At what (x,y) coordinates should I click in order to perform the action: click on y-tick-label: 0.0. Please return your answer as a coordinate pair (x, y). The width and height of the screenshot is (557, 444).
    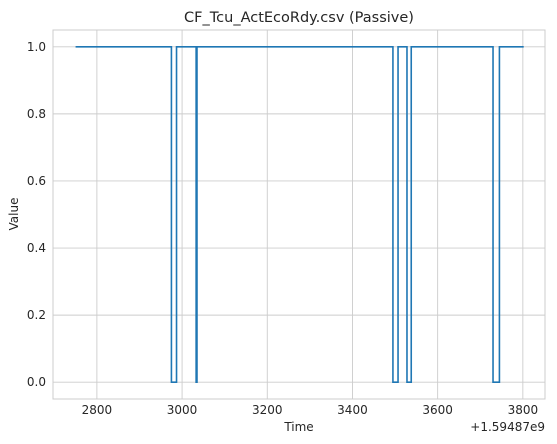
    Looking at the image, I should click on (36, 382).